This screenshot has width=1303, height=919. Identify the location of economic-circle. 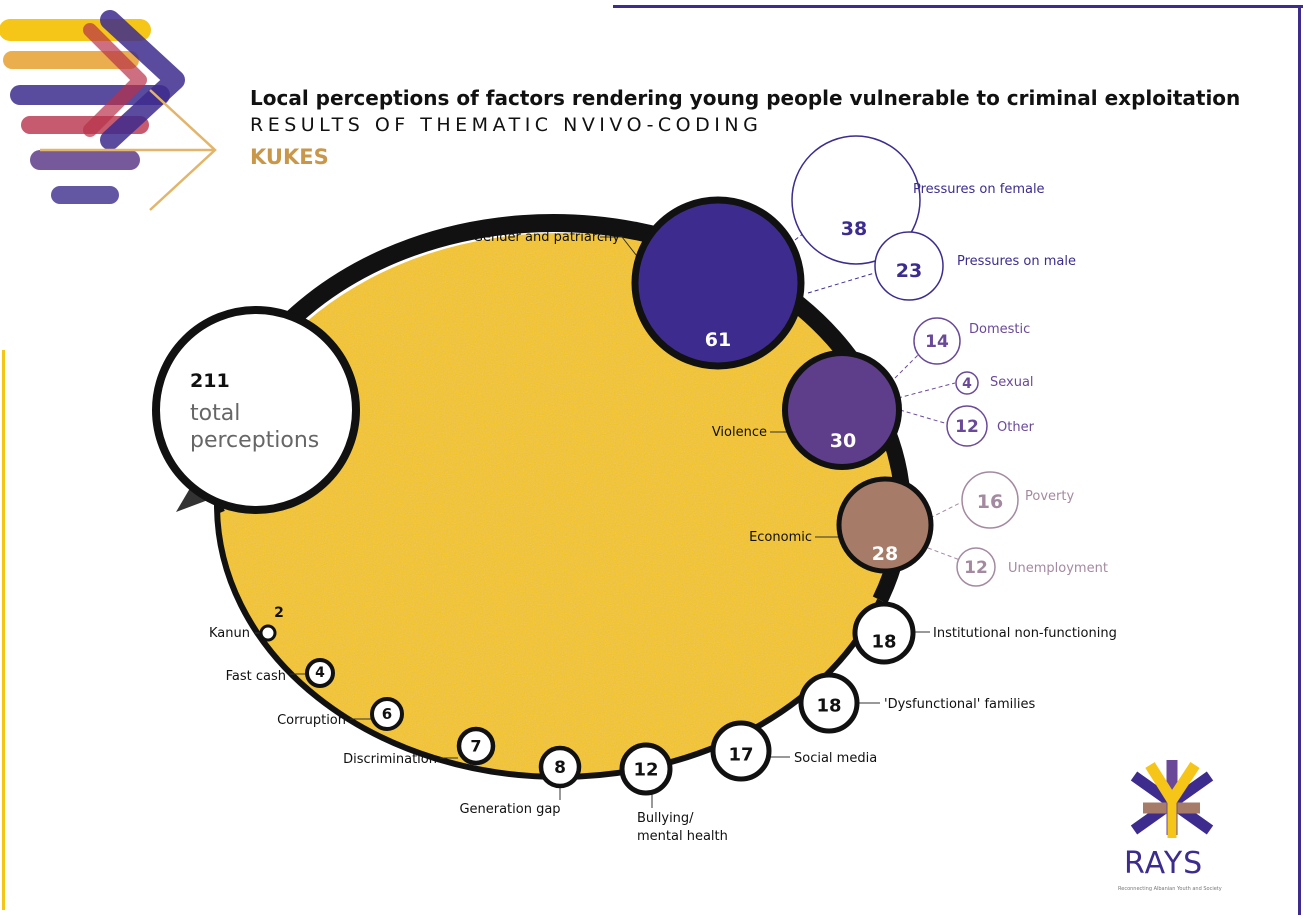
(885, 525).